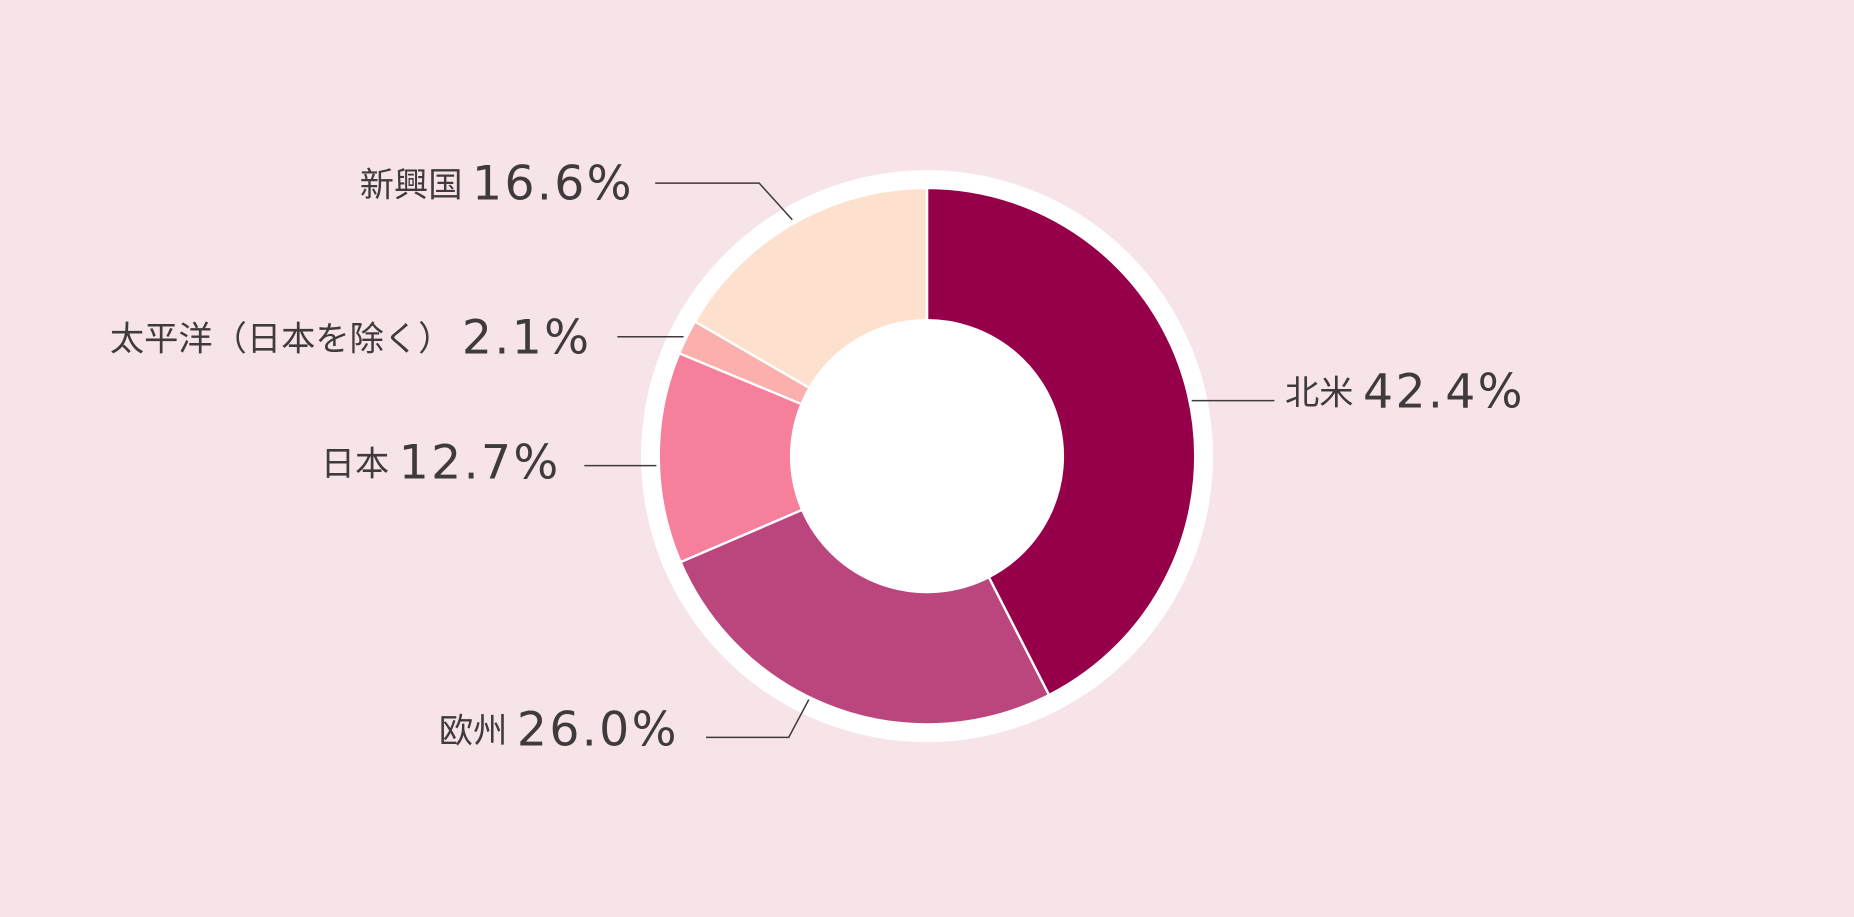 The width and height of the screenshot is (1854, 917). I want to click on category-label: 欧州, so click(473, 731).